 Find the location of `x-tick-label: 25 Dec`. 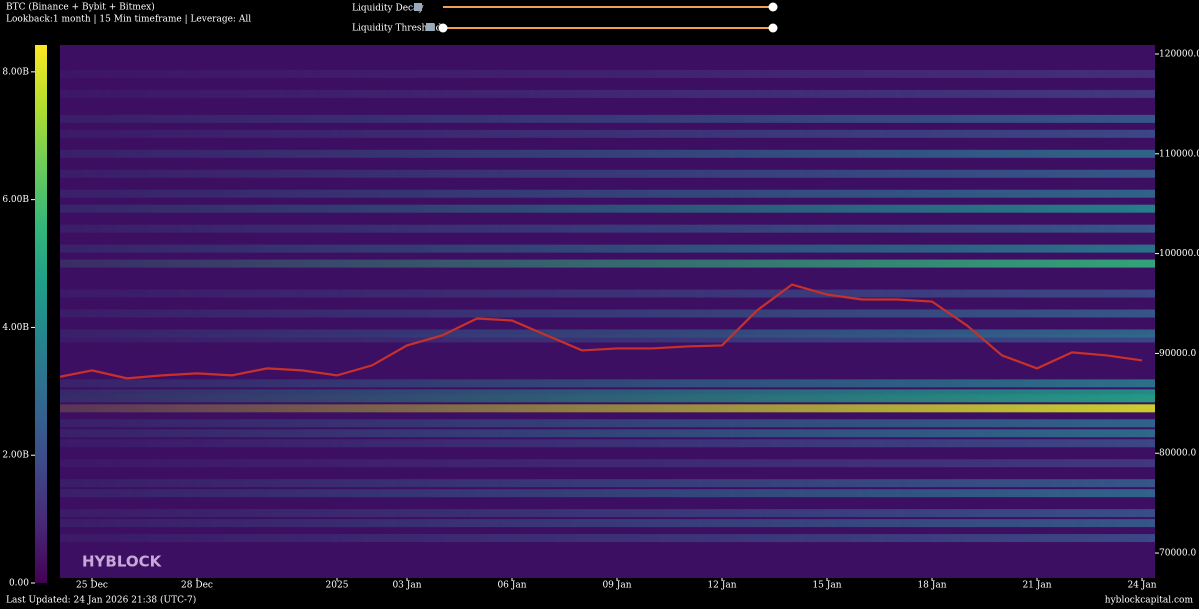

x-tick-label: 25 Dec is located at coordinates (92, 586).